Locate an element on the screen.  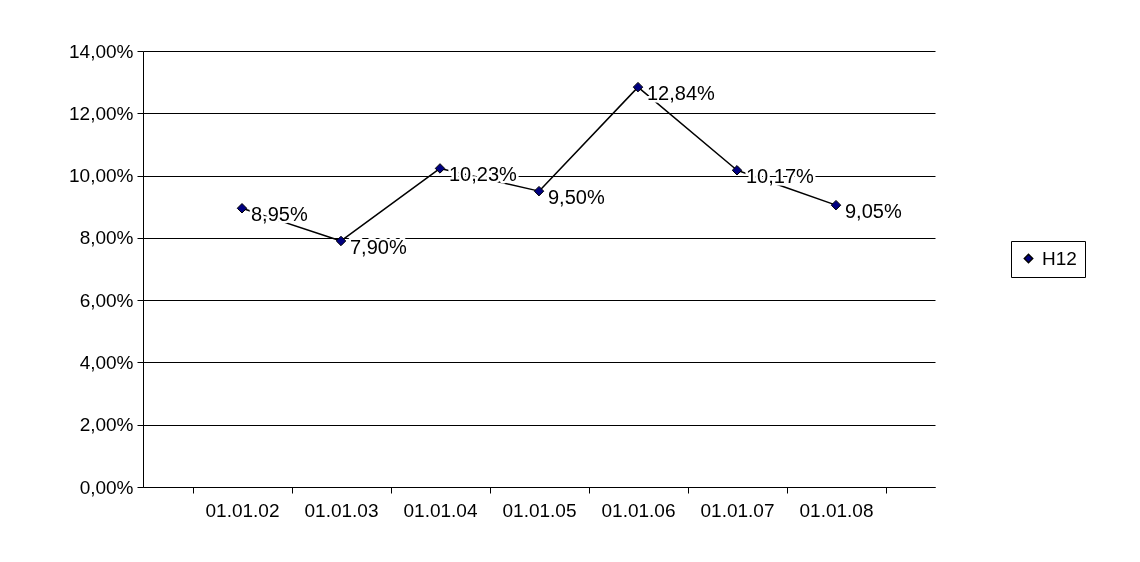
y-tick-label: 14,00% is located at coordinates (101, 51).